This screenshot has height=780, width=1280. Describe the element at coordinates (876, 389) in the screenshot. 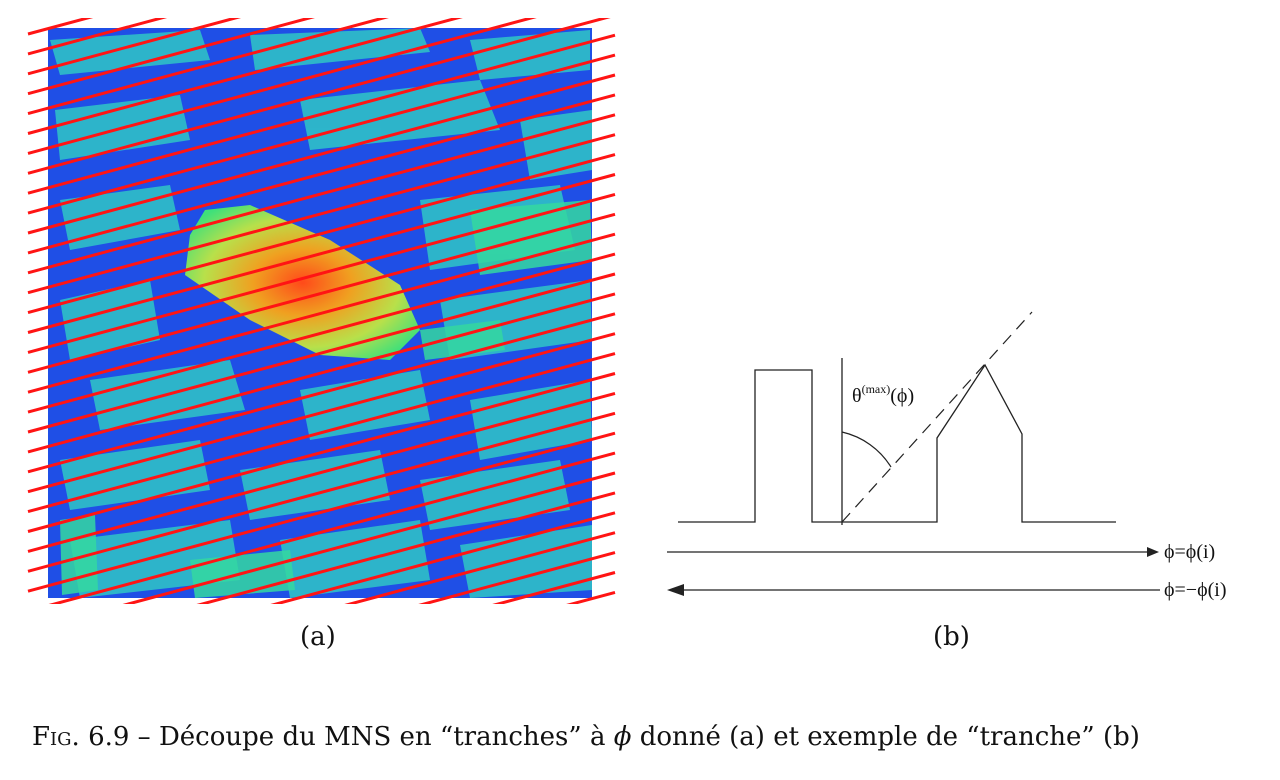

I see `theta-superscript: (max)` at that location.